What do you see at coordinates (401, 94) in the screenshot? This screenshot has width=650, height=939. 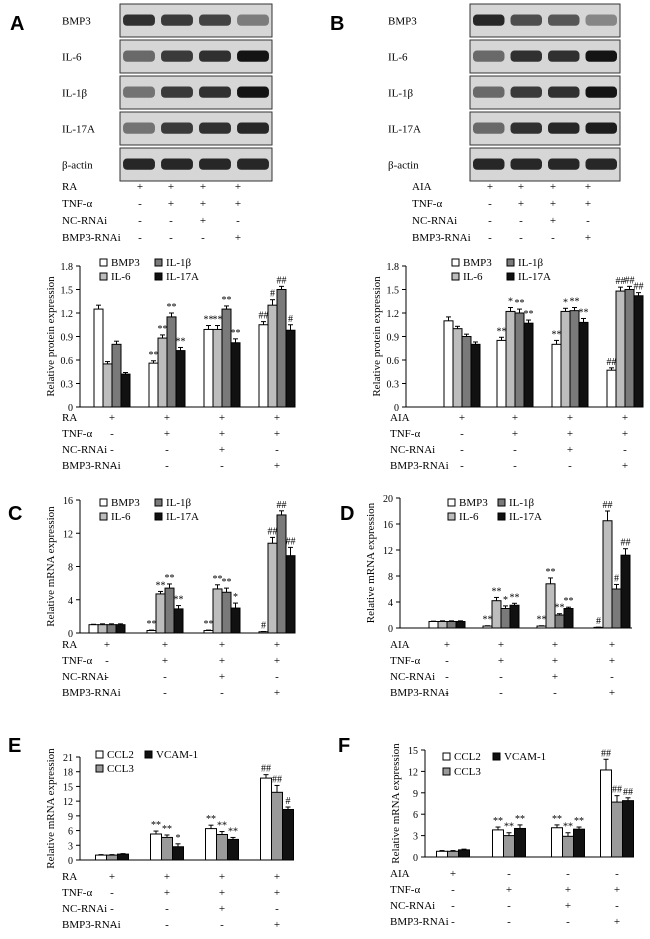 I see `blot-label: IL-1β` at bounding box center [401, 94].